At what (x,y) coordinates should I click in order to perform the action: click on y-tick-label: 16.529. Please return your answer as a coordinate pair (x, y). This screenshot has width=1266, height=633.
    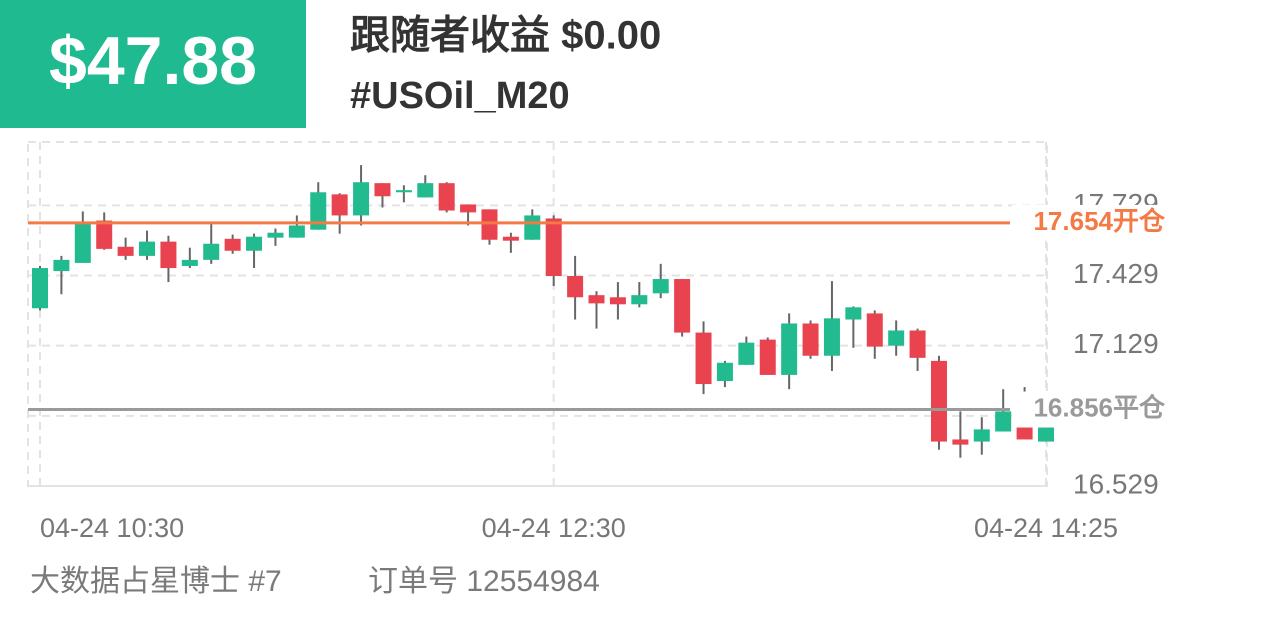
    Looking at the image, I should click on (1116, 483).